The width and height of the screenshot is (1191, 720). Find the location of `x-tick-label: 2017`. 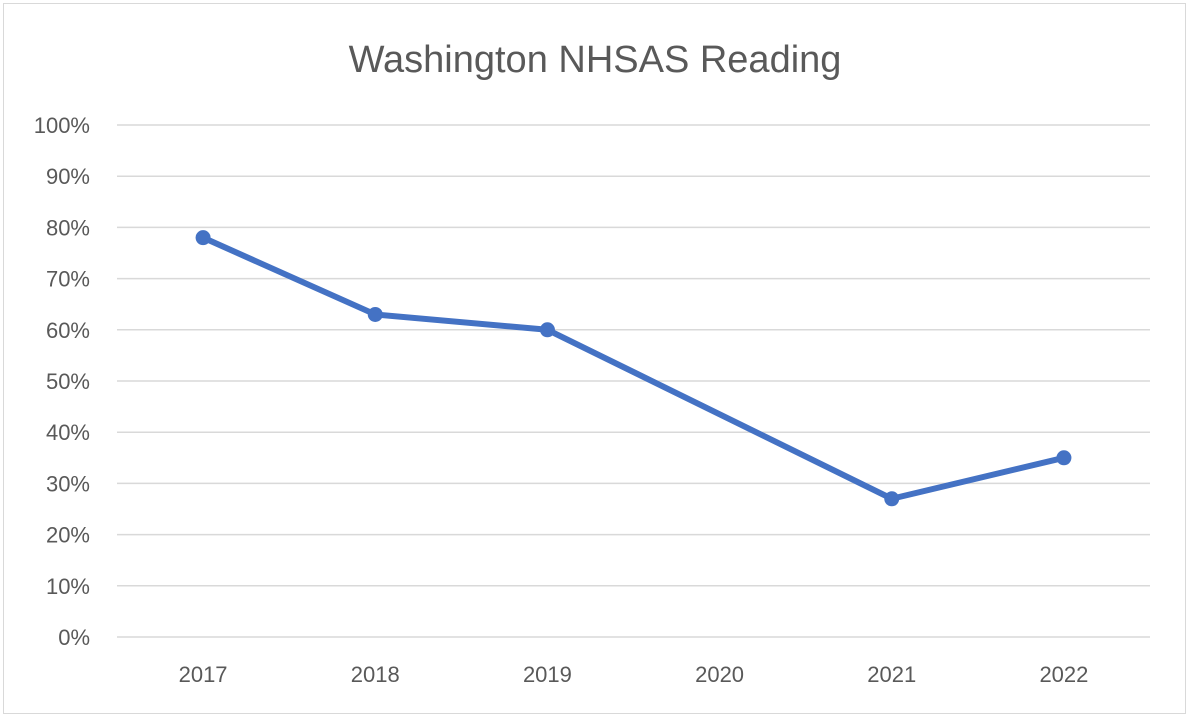

x-tick-label: 2017 is located at coordinates (203, 674).